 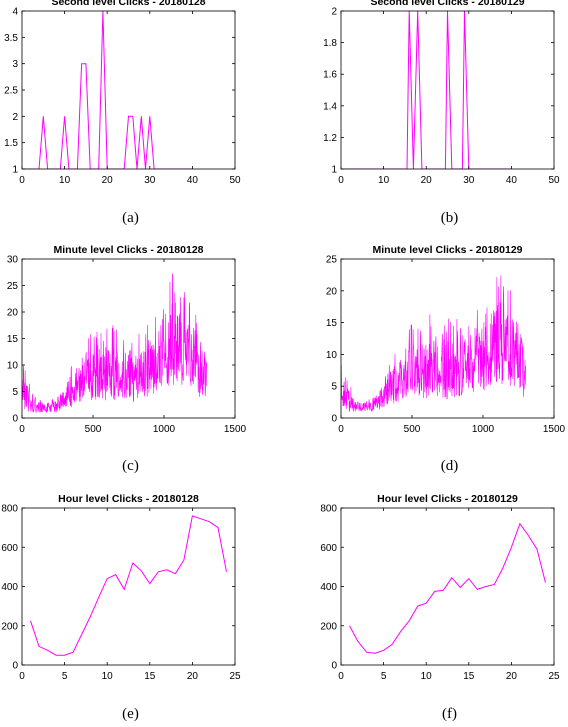 I want to click on y-tick-label: 1.6, so click(x=330, y=75).